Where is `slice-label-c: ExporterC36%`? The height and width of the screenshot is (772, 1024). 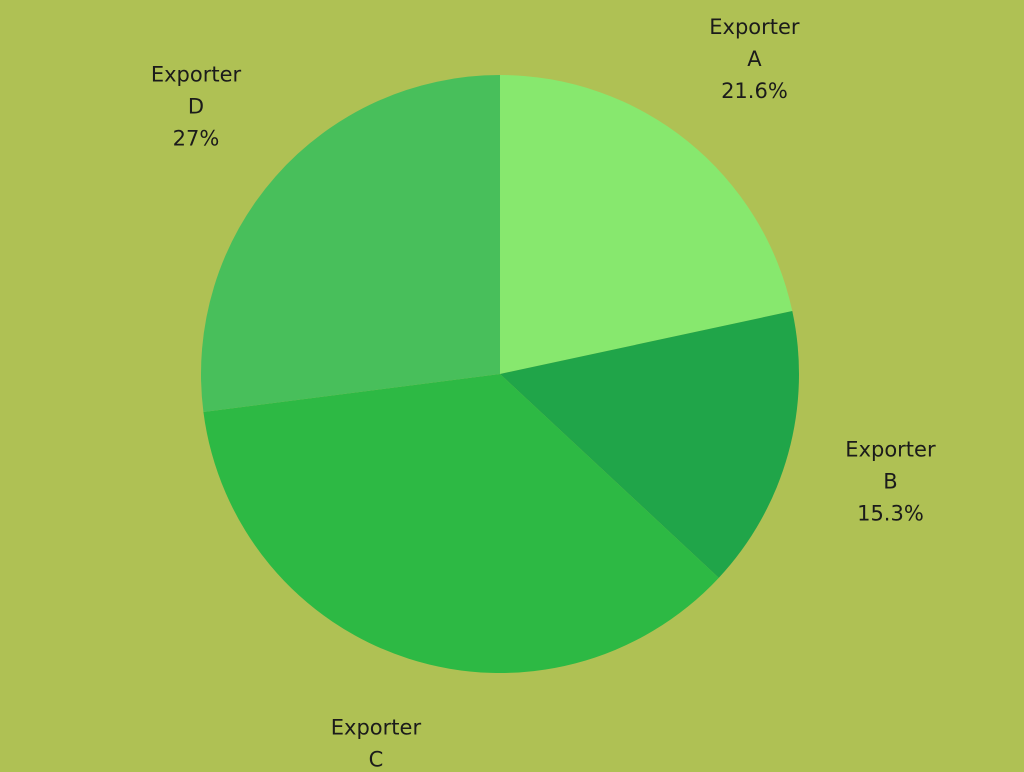
slice-label-c: ExporterC36% is located at coordinates (376, 742).